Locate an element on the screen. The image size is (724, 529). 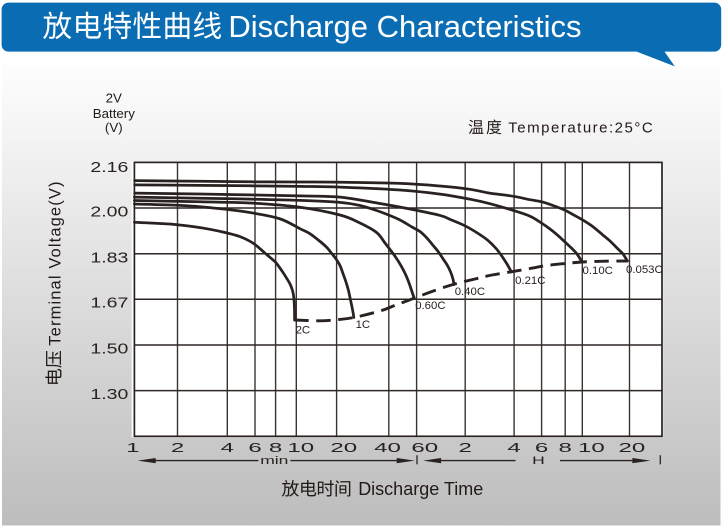
svg-text: Discharge Characteristics is located at coordinates (404, 26).